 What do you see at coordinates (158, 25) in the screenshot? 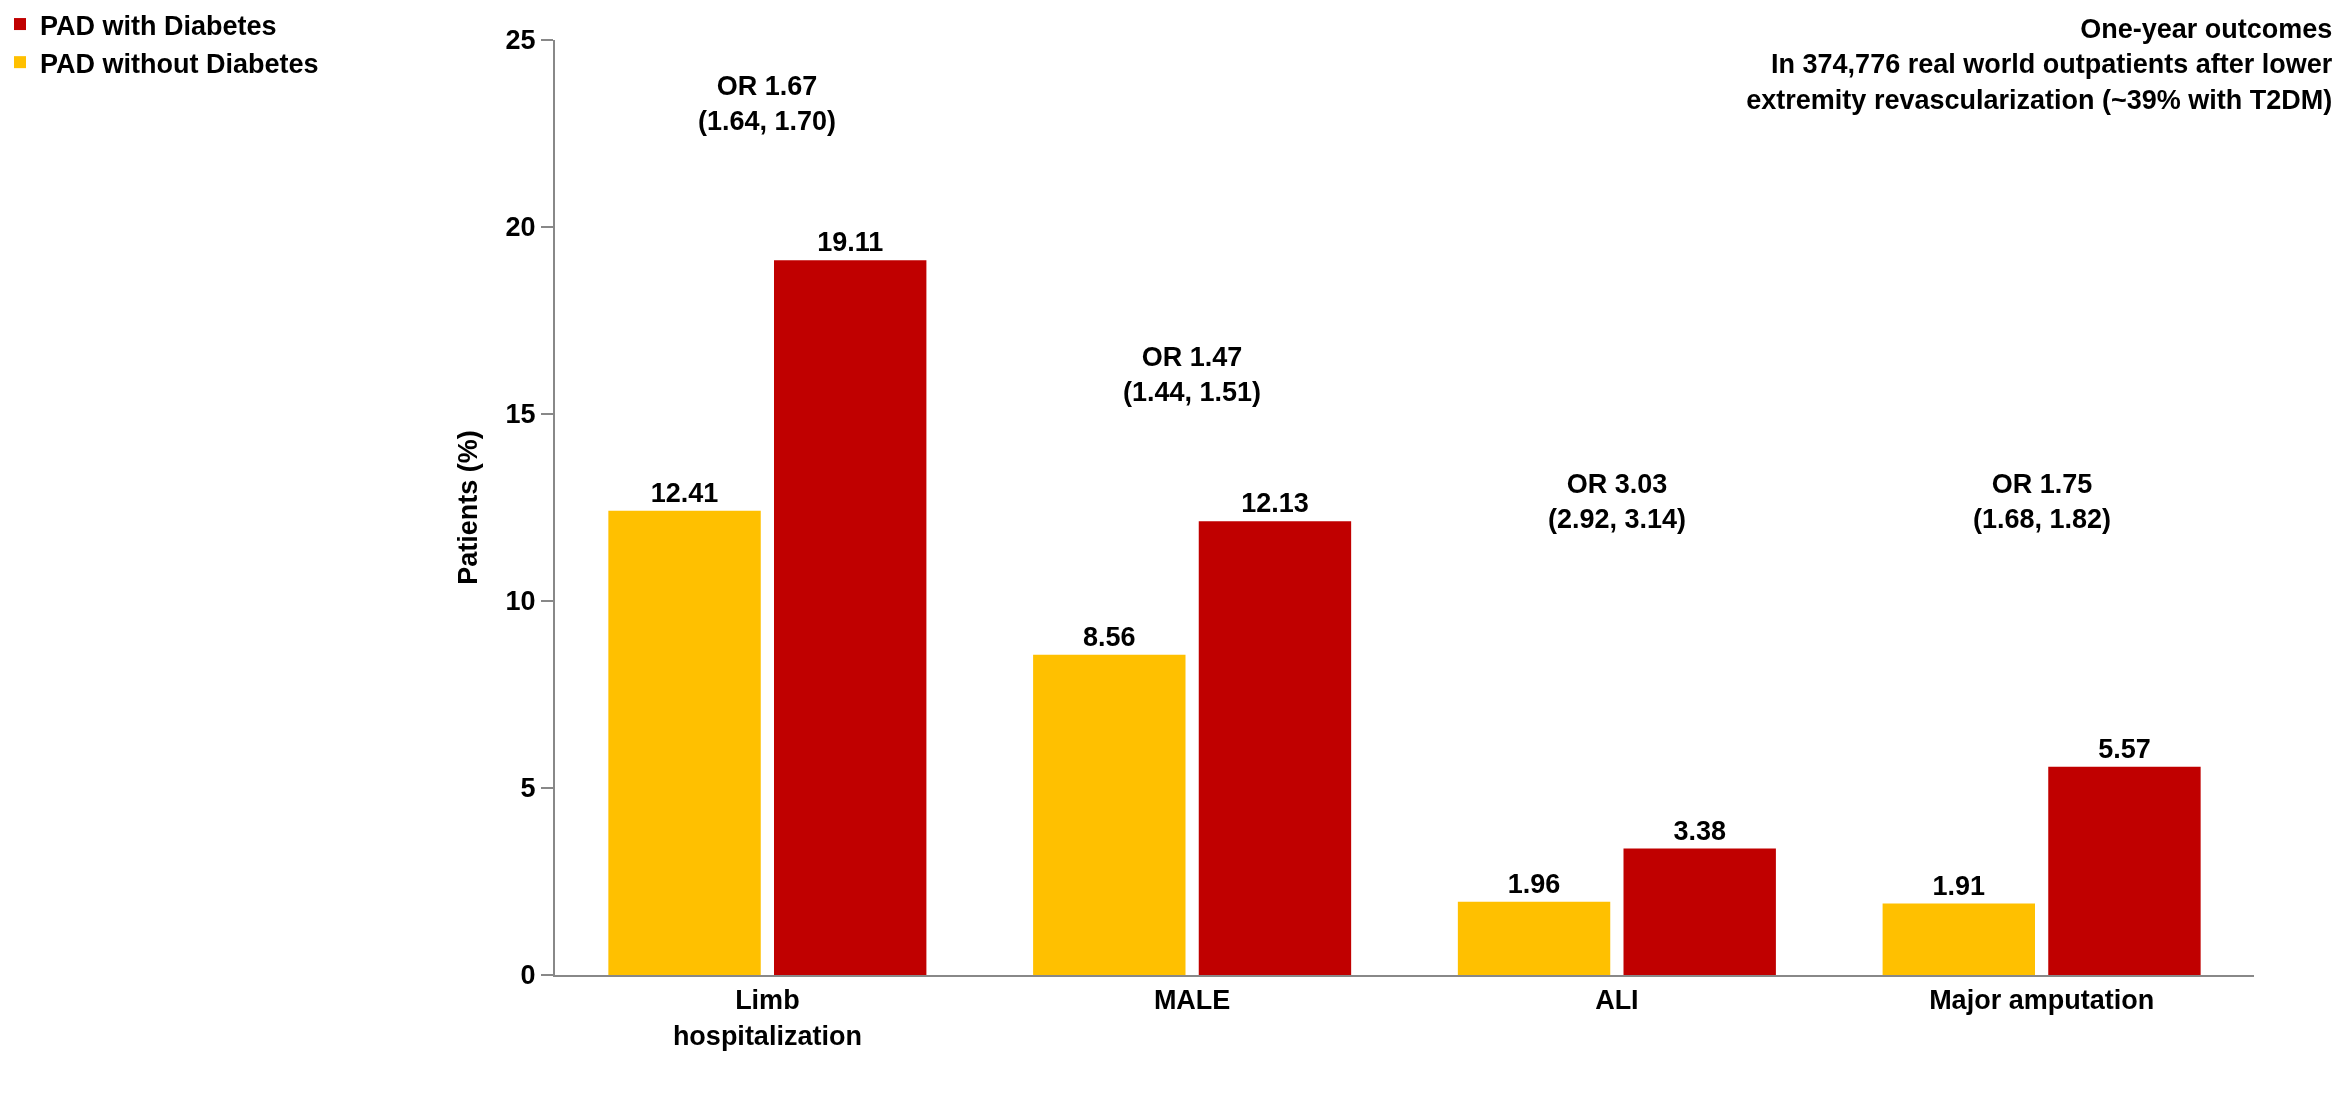
I see `legend-label: PAD with Diabetes` at bounding box center [158, 25].